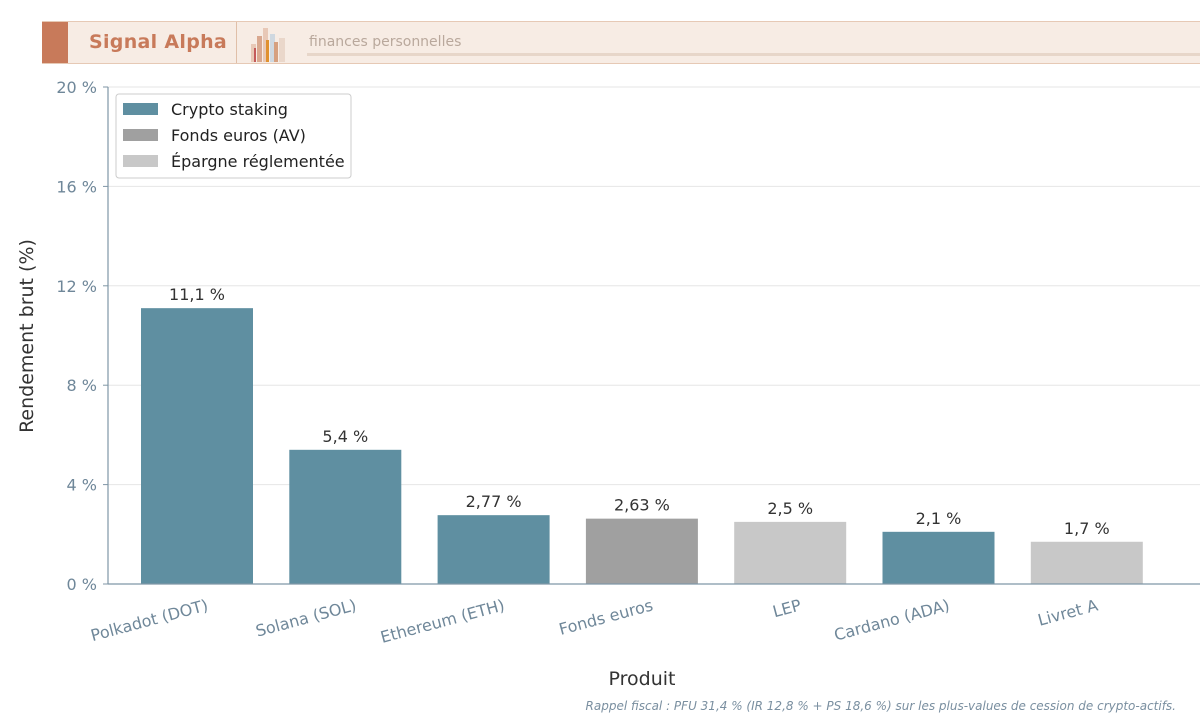 The height and width of the screenshot is (721, 1200). Describe the element at coordinates (197, 294) in the screenshot. I see `bar-value-label: 11,1 %` at that location.